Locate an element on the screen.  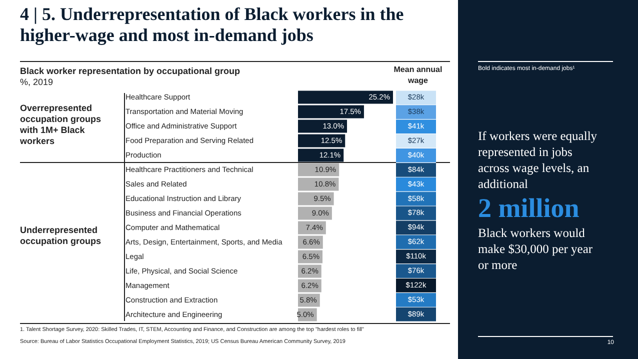
text: 2 million is located at coordinates (529, 208).